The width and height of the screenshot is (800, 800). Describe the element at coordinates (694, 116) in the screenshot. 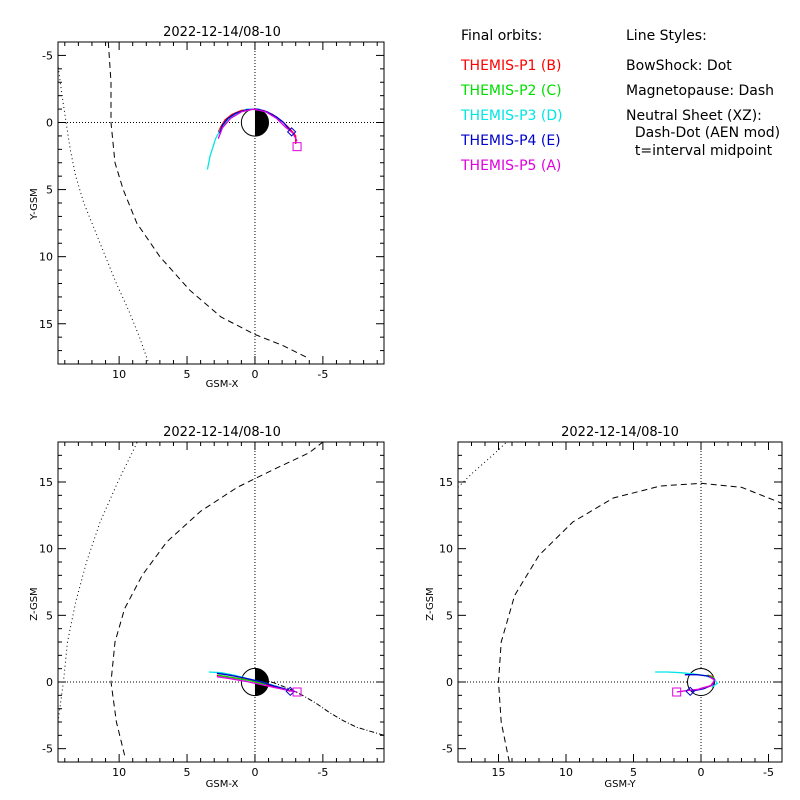

I see `legend-style-neutral-sheet: Neutral Sheet (XZ):` at that location.